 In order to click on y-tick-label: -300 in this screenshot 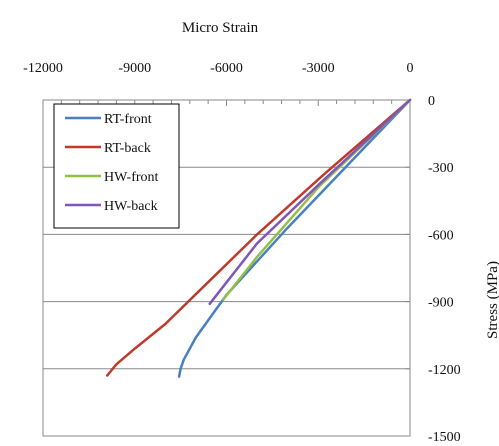, I will do `click(441, 168)`.